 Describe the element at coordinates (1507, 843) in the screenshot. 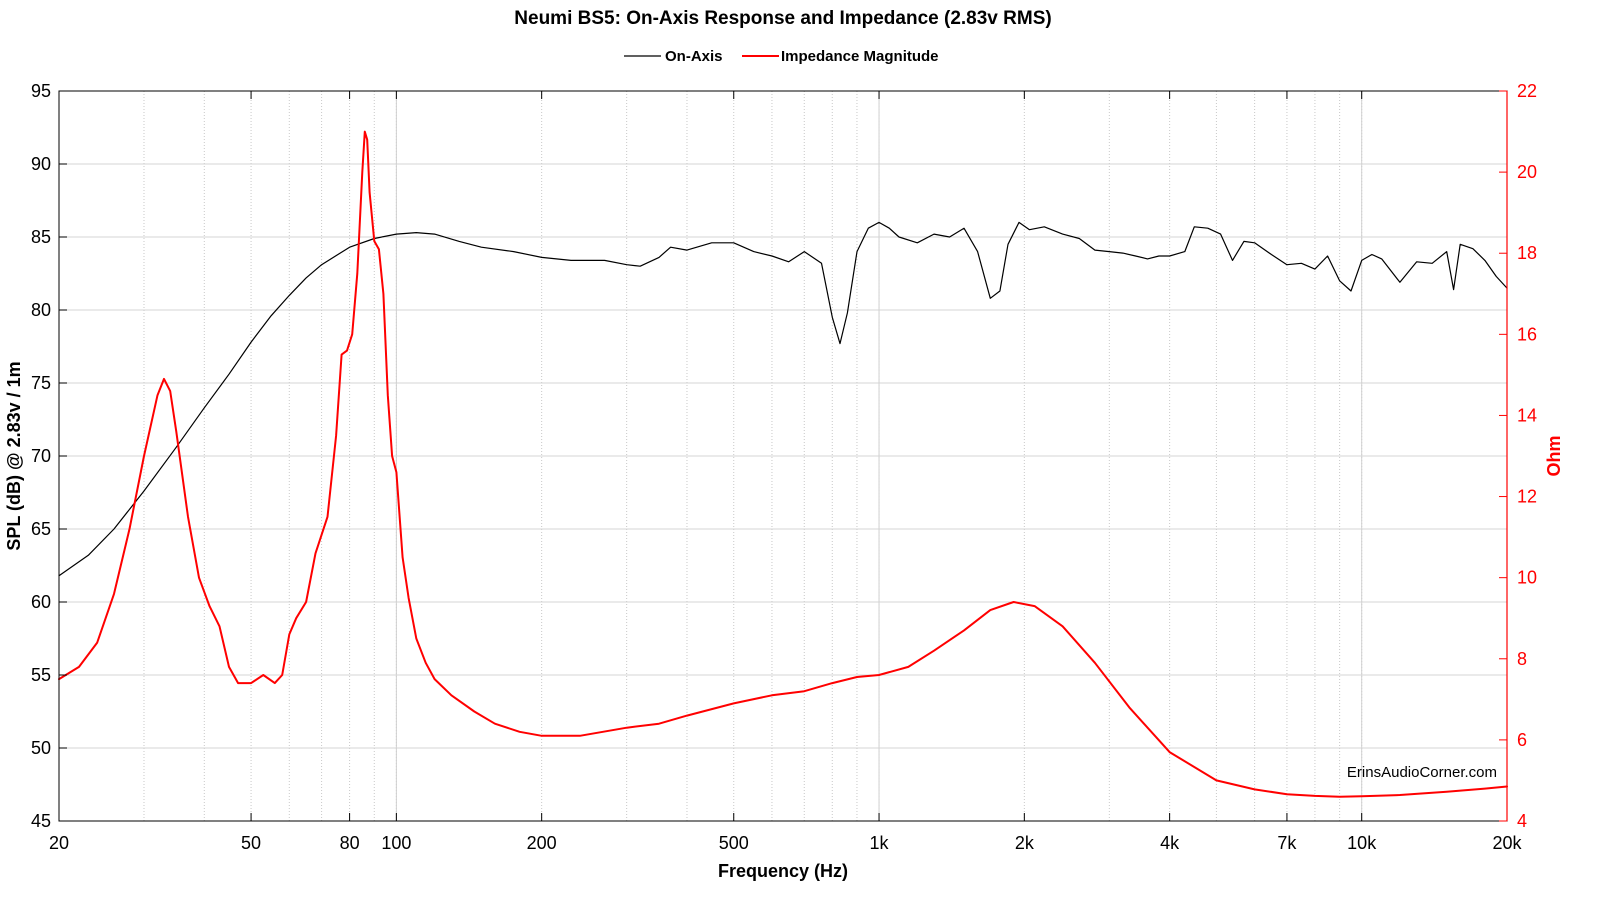

I see `x-tick-label: 20k` at that location.